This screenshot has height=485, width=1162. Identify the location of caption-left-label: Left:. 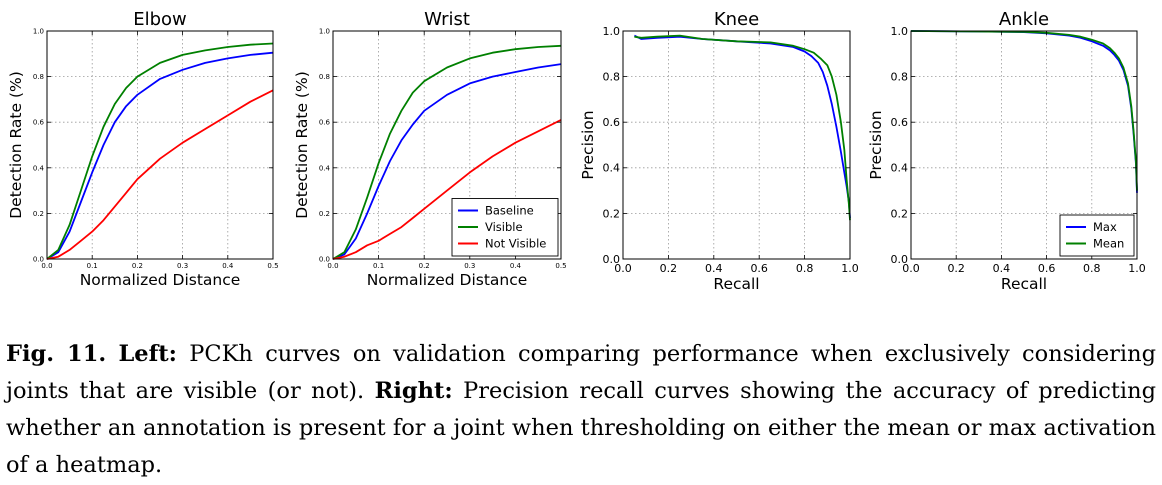
(147, 354).